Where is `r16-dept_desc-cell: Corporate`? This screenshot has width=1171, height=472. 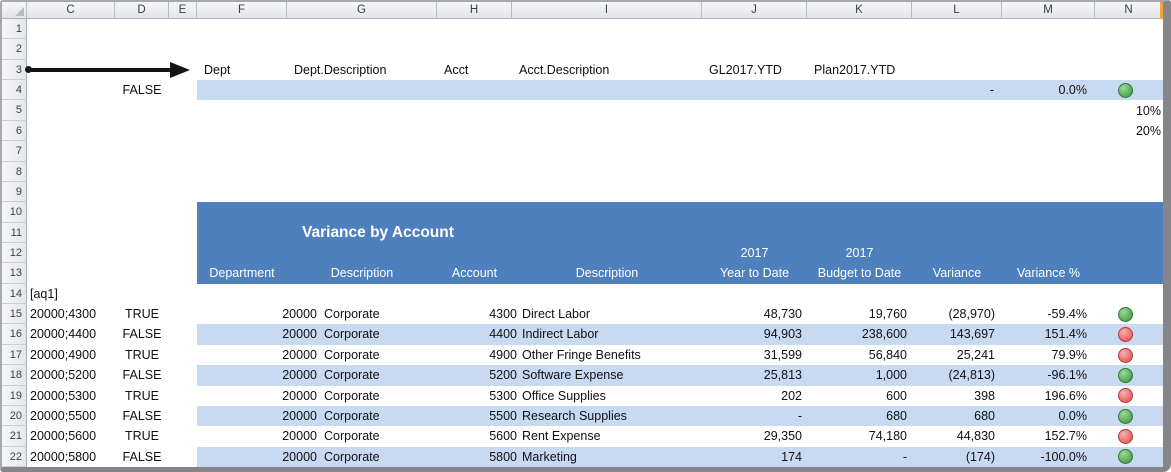 r16-dept_desc-cell: Corporate is located at coordinates (352, 334).